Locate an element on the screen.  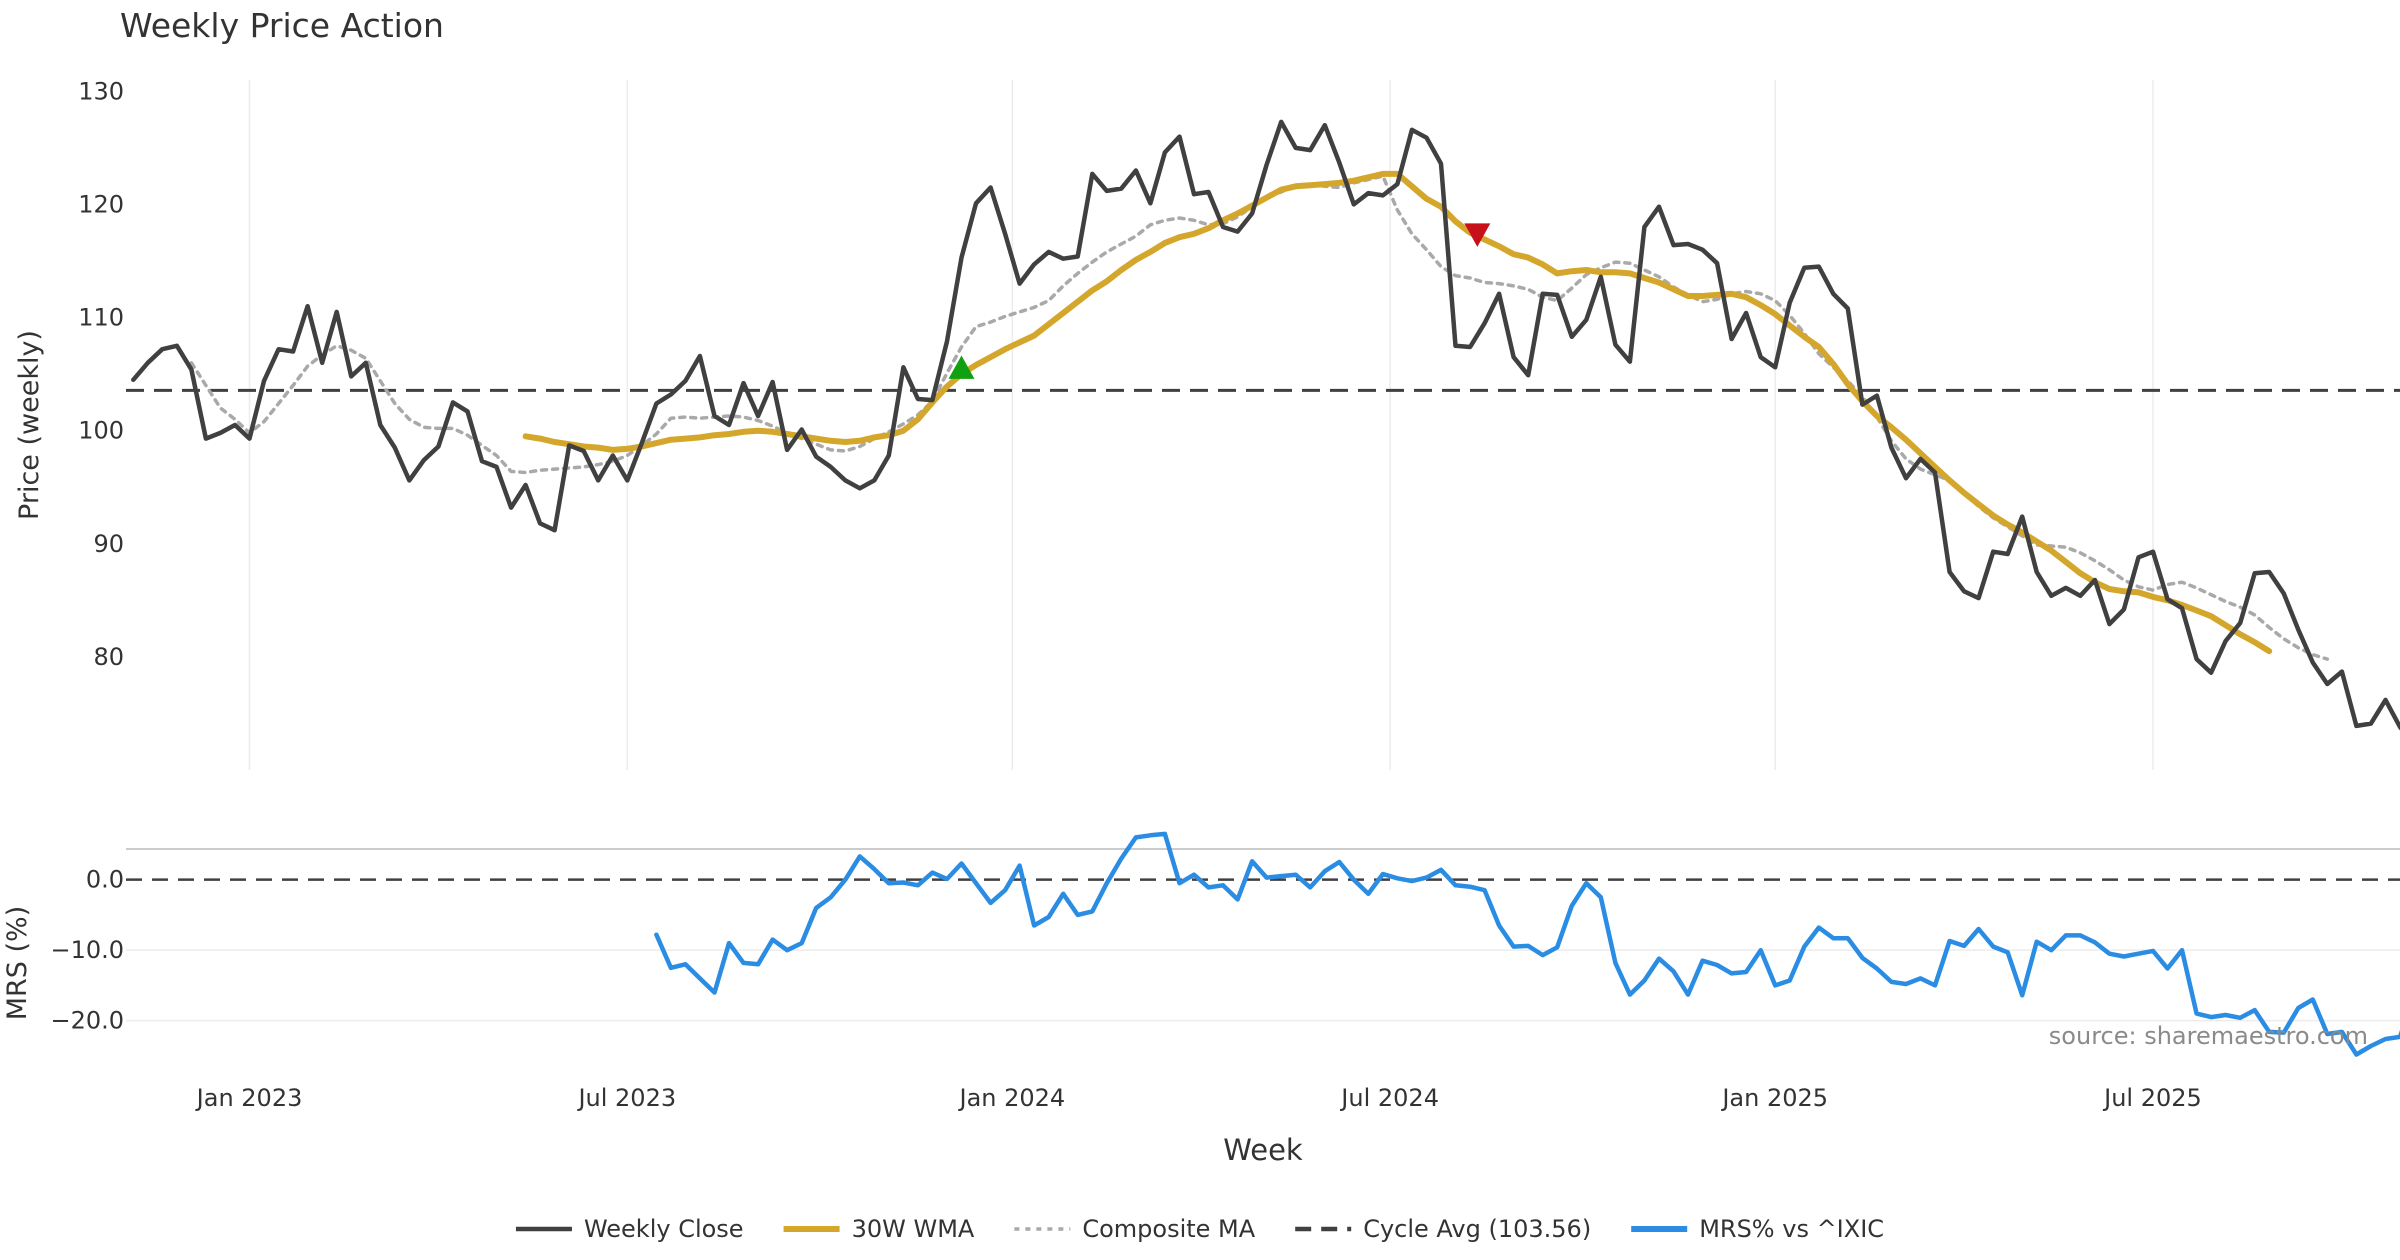
mrs-y-ticks: 0.0 −10.0 −20.0 is located at coordinates (87, 950).